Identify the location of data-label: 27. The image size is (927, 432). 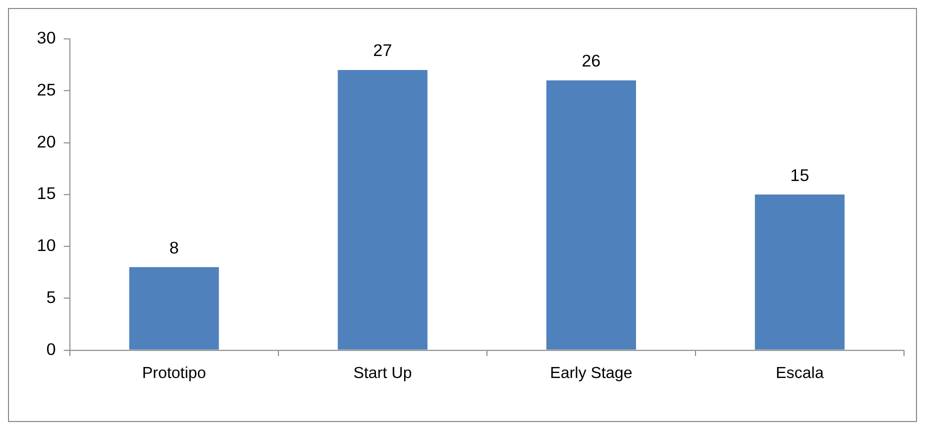
(382, 50).